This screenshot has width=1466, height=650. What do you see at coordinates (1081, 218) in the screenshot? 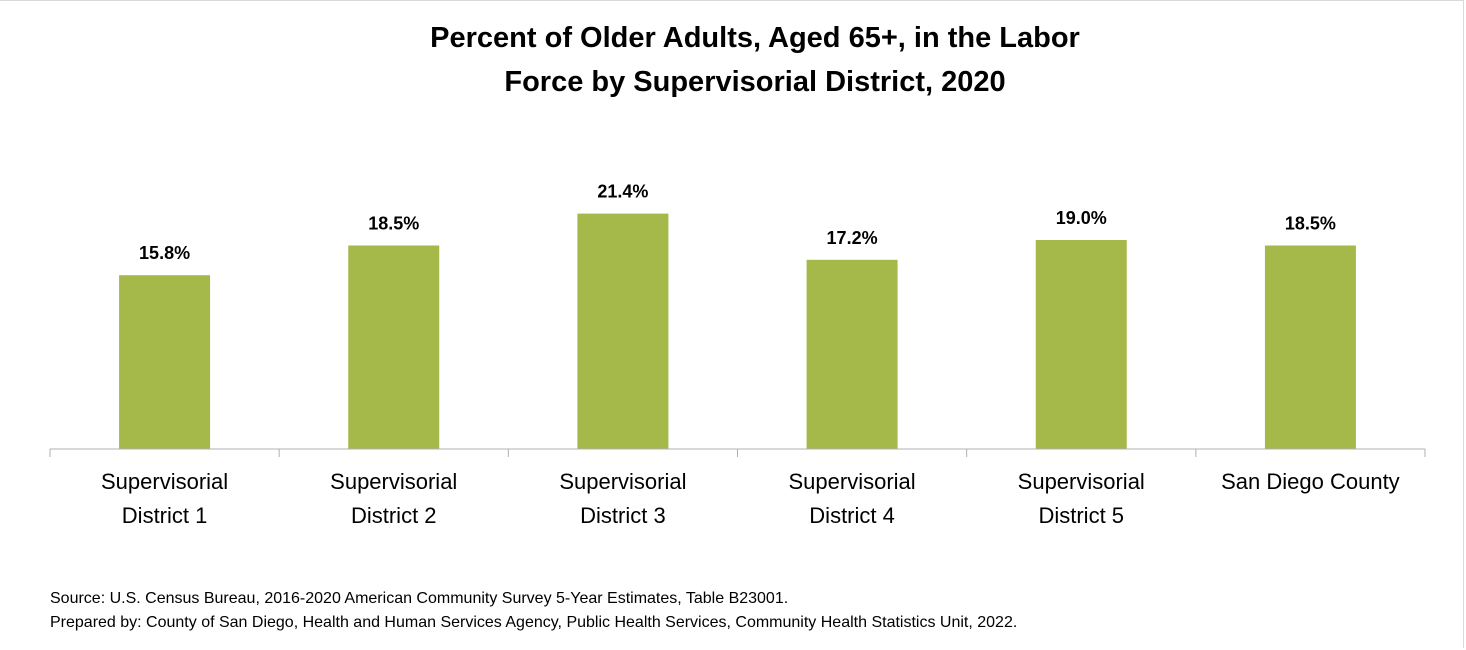
I see `data-label: 19.0%` at bounding box center [1081, 218].